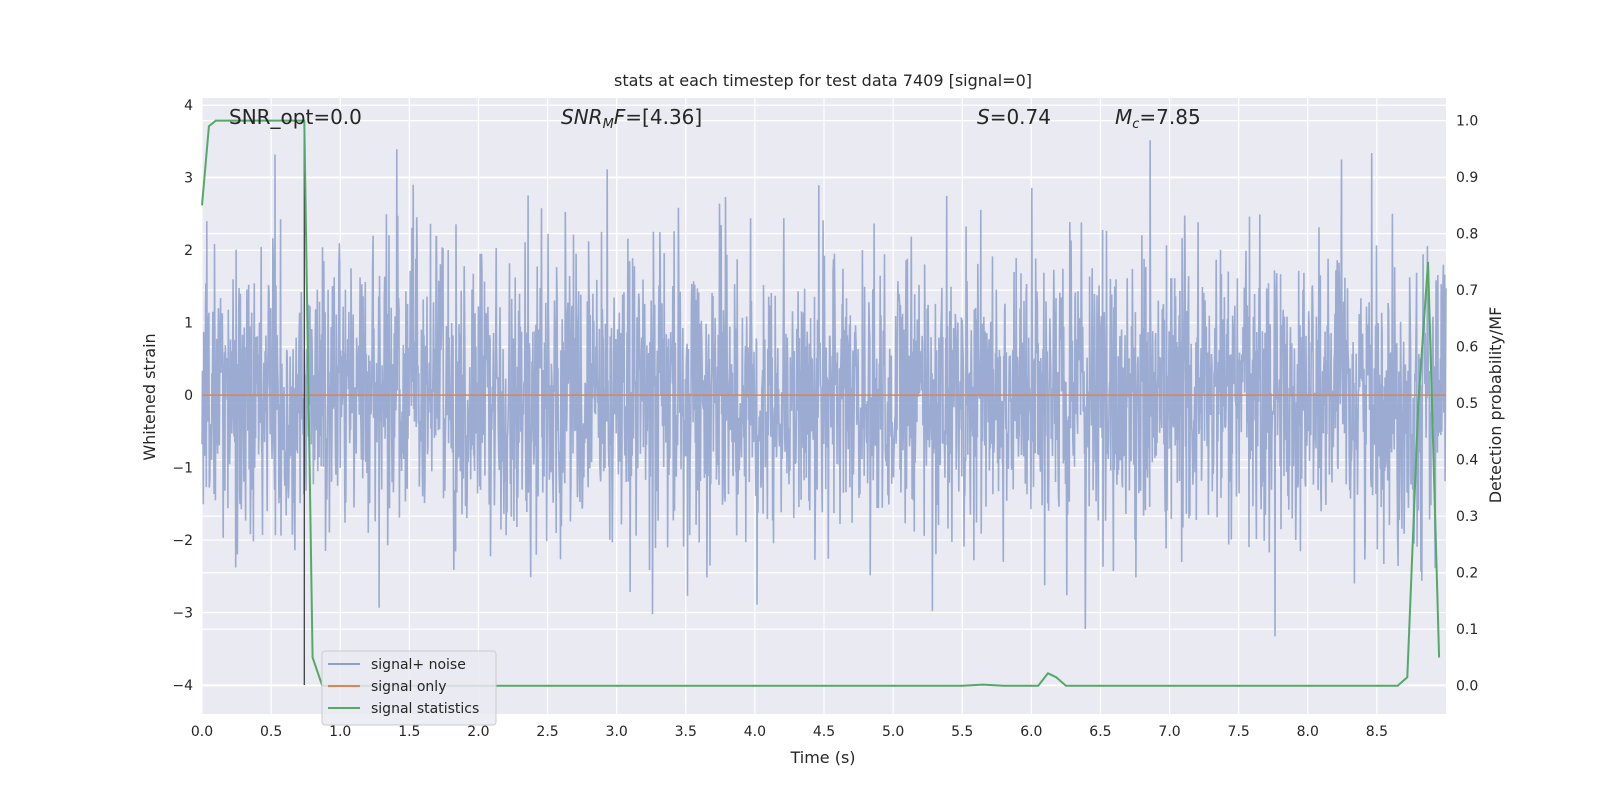 Image resolution: width=1600 pixels, height=800 pixels. I want to click on annotation-s: S=0.74, so click(1014, 117).